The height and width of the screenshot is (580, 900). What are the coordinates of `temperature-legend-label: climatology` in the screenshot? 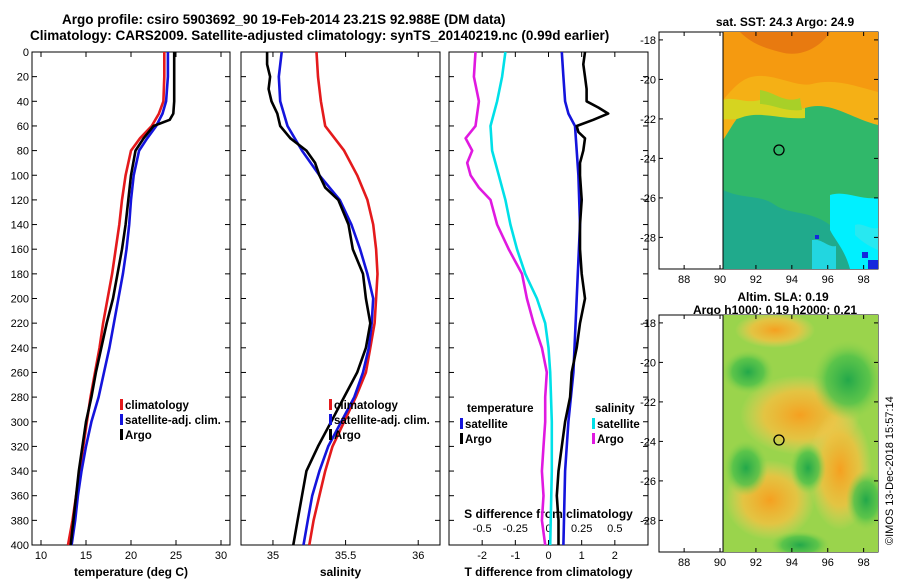 It's located at (157, 406).